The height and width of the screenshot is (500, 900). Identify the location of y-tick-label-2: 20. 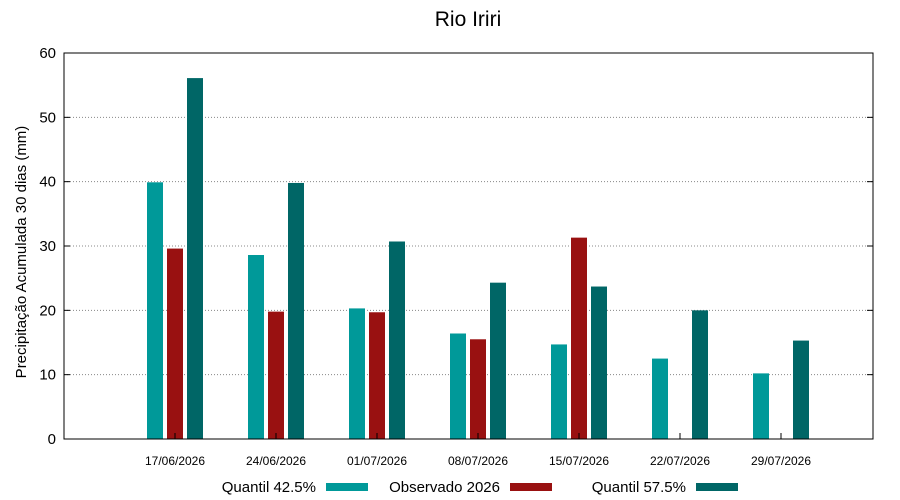
(47, 310).